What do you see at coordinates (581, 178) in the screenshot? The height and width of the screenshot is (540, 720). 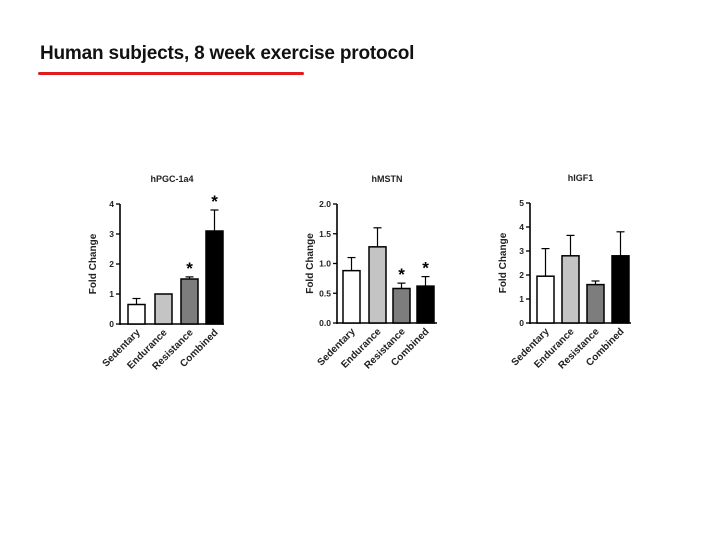 I see `chart-title: hIGF1` at bounding box center [581, 178].